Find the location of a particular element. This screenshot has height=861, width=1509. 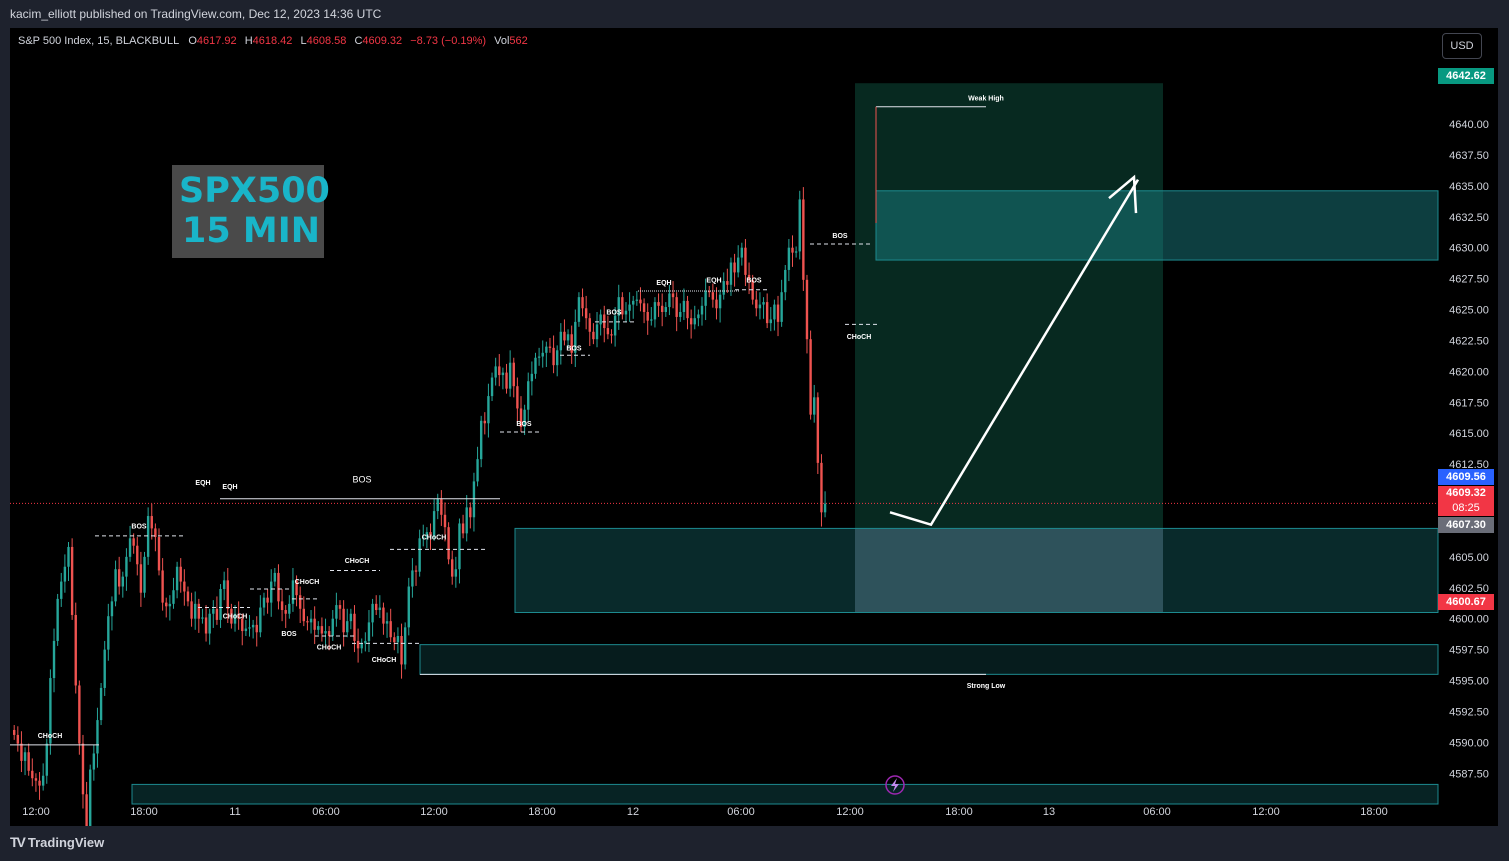

timeframe-watermark: SPX500 15 MIN is located at coordinates (251, 211).